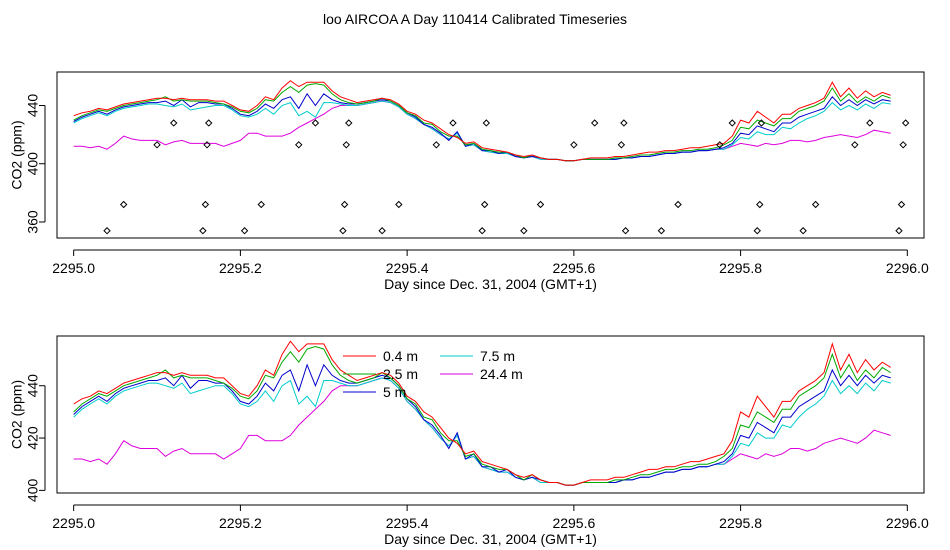  Describe the element at coordinates (400, 356) in the screenshot. I see `legend-label: 0.4 m` at that location.